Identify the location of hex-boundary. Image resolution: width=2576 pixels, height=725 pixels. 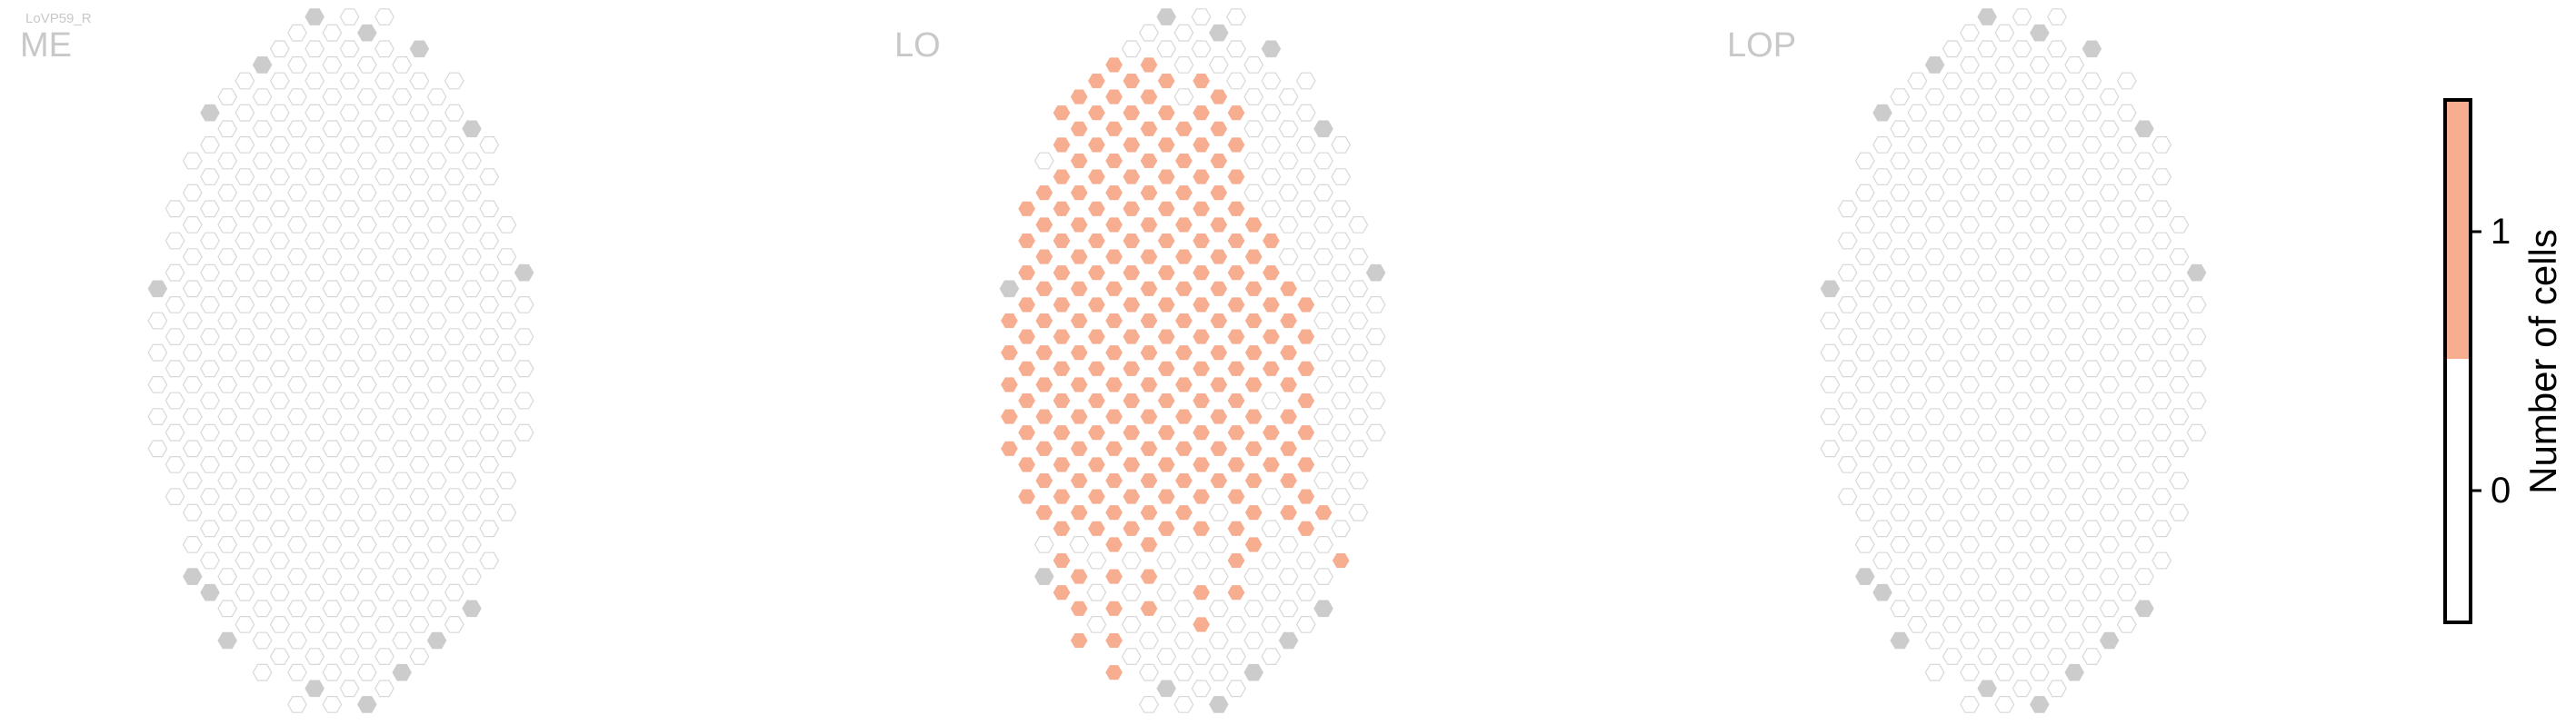
(1219, 33).